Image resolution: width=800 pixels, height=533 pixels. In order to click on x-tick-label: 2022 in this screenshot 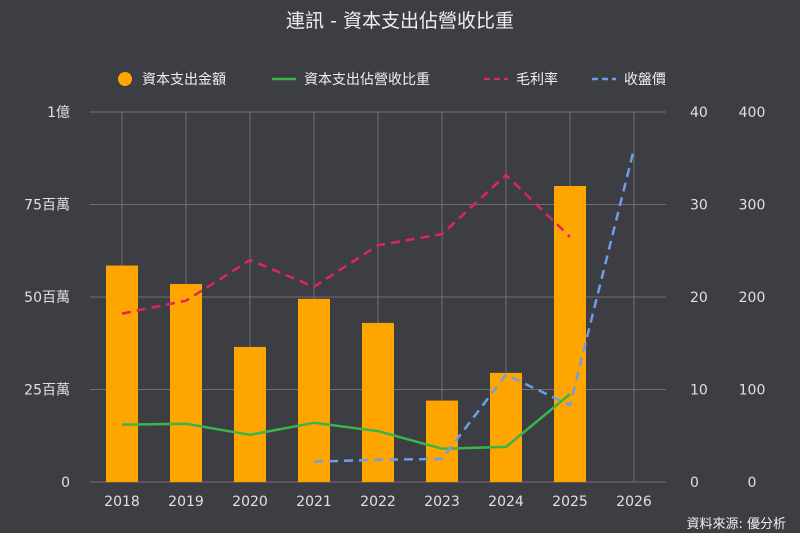, I will do `click(378, 502)`.